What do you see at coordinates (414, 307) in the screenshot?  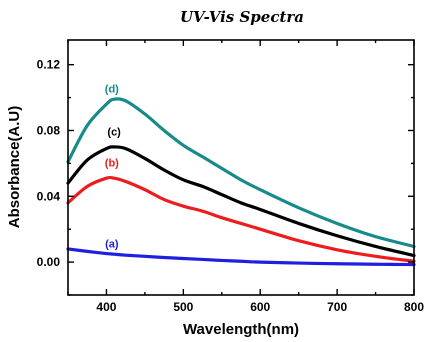 I see `x-tick-label: 800` at bounding box center [414, 307].